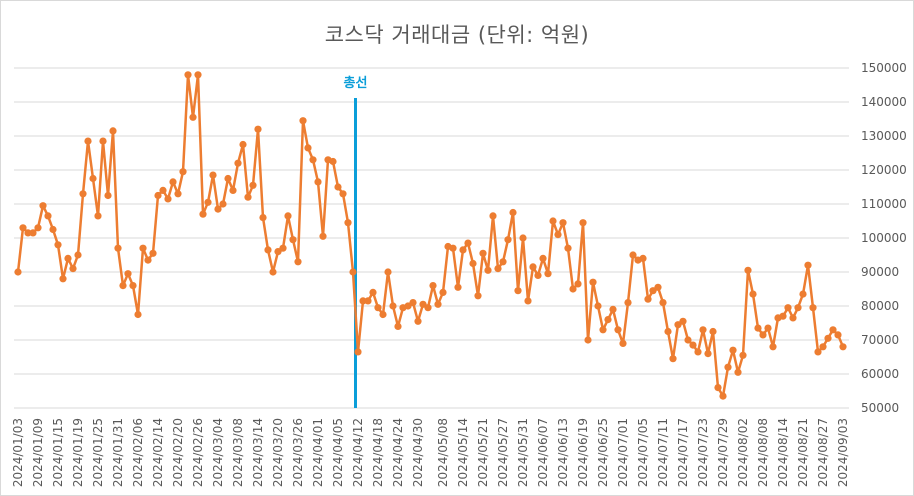 The height and width of the screenshot is (496, 914). I want to click on x-tick-label: 2024/06/07, so click(543, 452).